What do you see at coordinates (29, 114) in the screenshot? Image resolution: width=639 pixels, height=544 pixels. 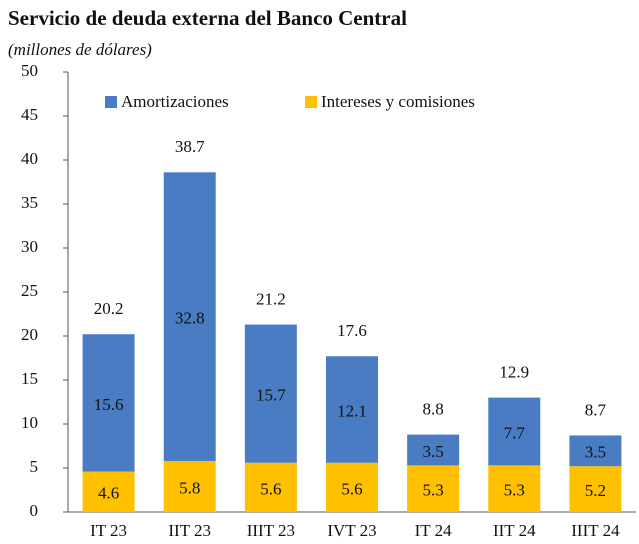 I see `y-tick-label: 45` at bounding box center [29, 114].